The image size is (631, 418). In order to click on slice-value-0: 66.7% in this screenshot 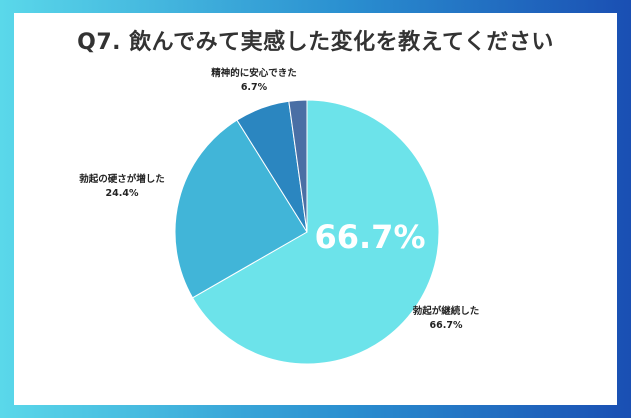, I will do `click(446, 325)`.